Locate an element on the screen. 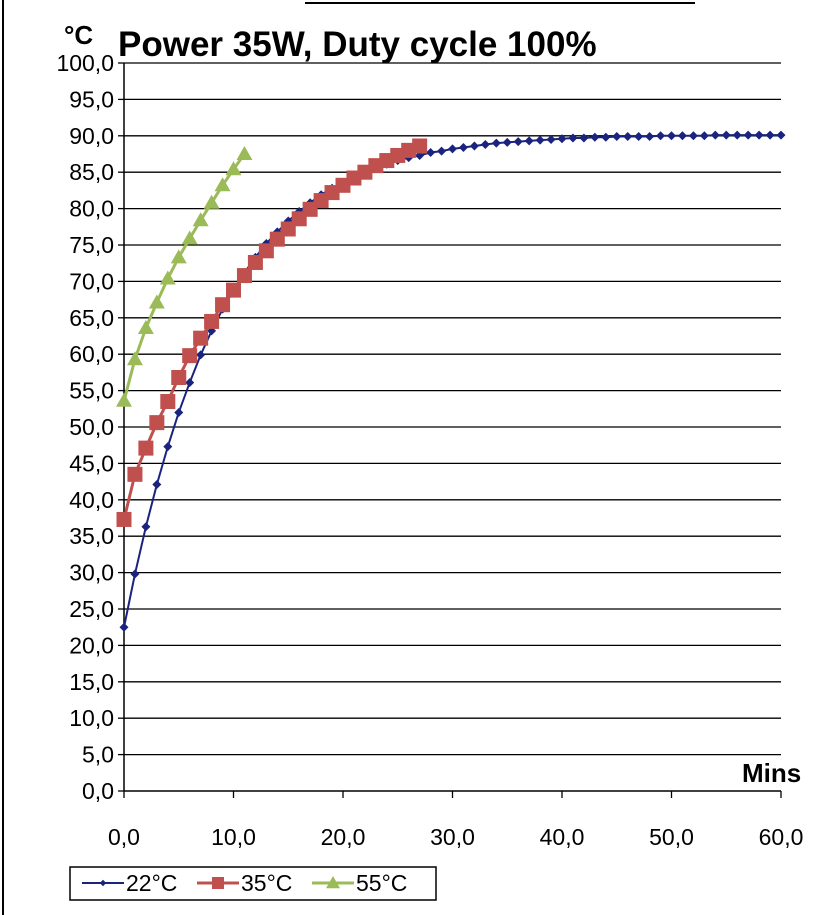 This screenshot has height=915, width=813. x-axis-tick-labels: 0,0 10,0 20,0 30,0 40,0 50,0 60,0 is located at coordinates (455, 837).